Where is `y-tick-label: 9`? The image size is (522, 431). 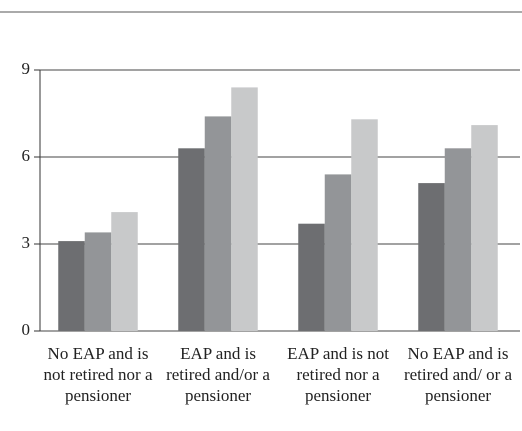 y-tick-label: 9 is located at coordinates (26, 68).